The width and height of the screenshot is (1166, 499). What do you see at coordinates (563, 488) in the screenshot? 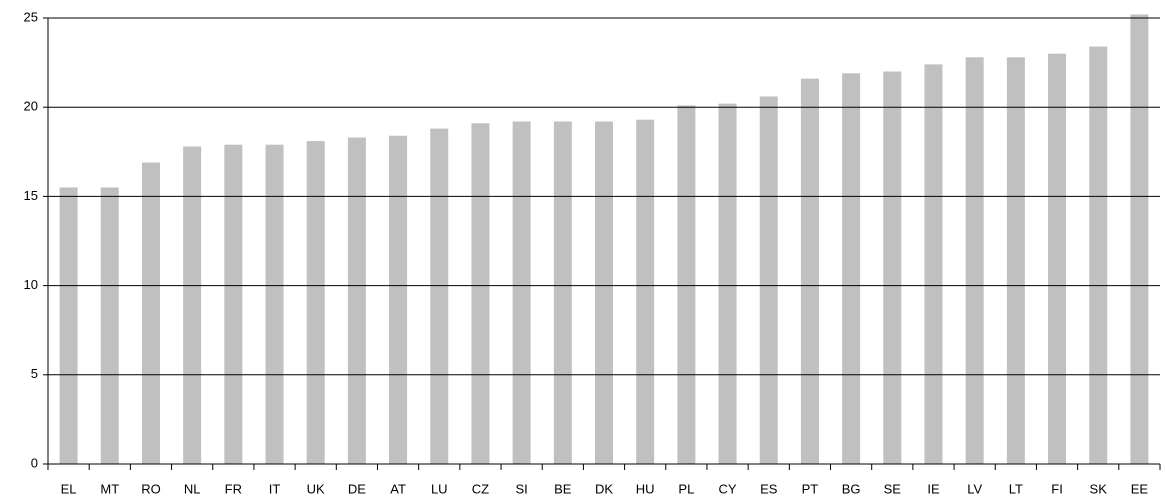
I see `x-tick-label: BE` at bounding box center [563, 488].